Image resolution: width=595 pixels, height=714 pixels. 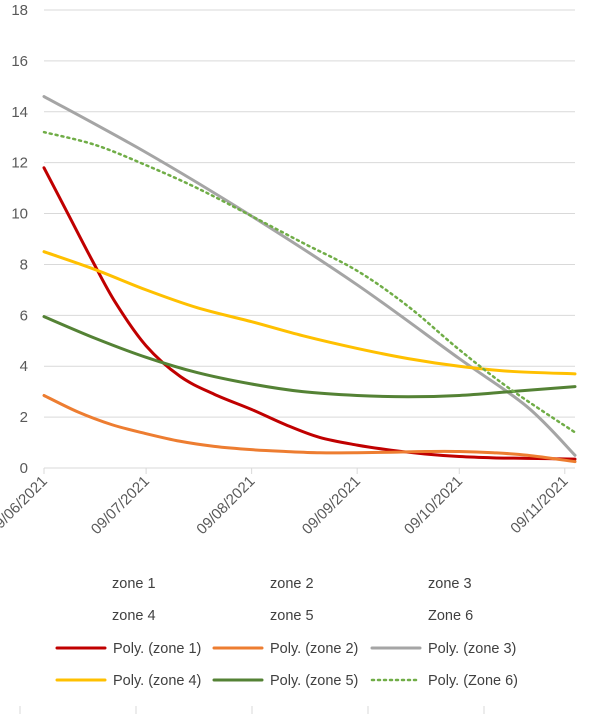 What do you see at coordinates (314, 681) in the screenshot?
I see `legend-entry-series: Poly. (zone 5)` at bounding box center [314, 681].